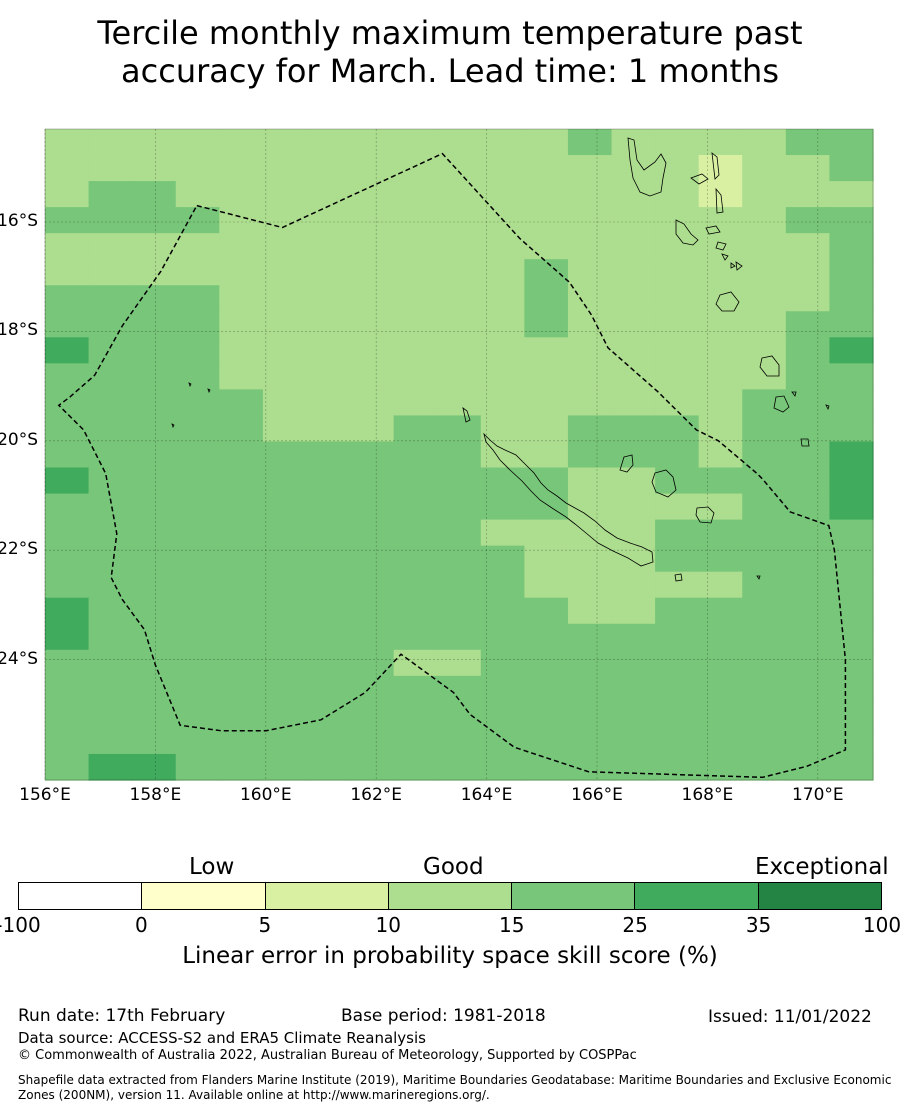 This screenshot has width=900, height=1110. Describe the element at coordinates (817, 795) in the screenshot. I see `longitude-tick-label: 170°E` at that location.